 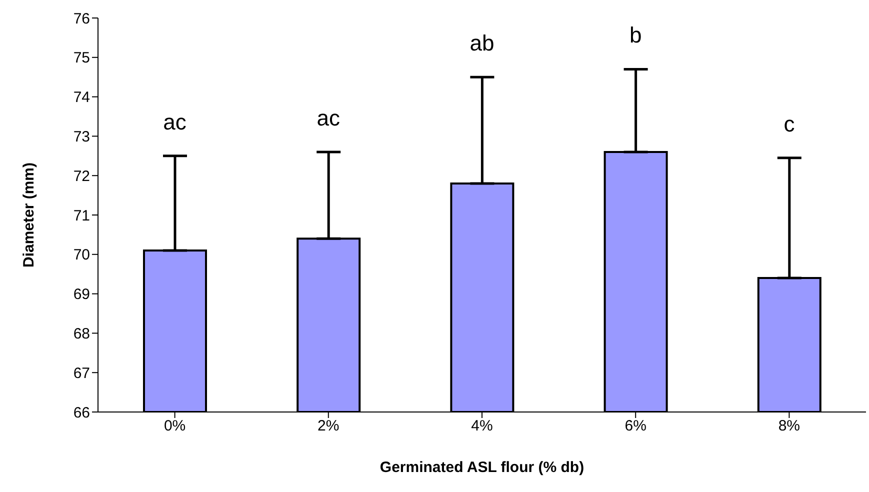 What do you see at coordinates (81, 413) in the screenshot?
I see `y-tick-label: 66` at bounding box center [81, 413].